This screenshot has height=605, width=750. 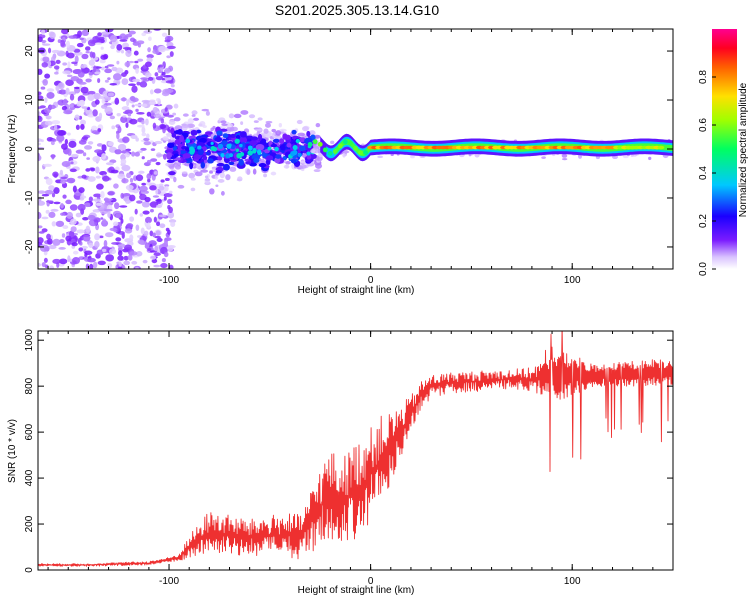 What do you see at coordinates (29, 149) in the screenshot?
I see `spectrogram-ytick-label: 0` at bounding box center [29, 149].